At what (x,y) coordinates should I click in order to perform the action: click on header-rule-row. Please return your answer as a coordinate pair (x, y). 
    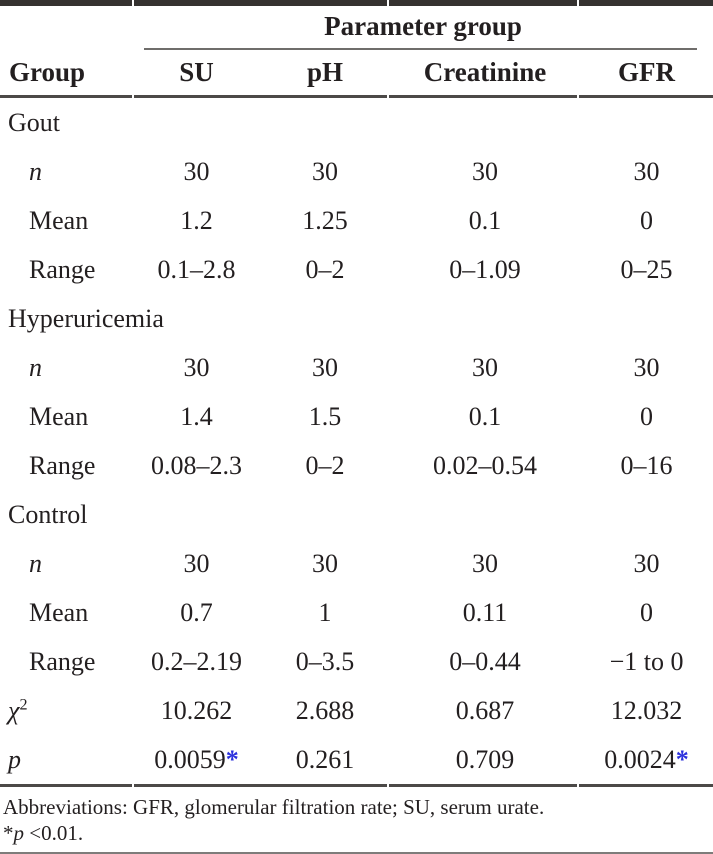
    Looking at the image, I should click on (356, 96).